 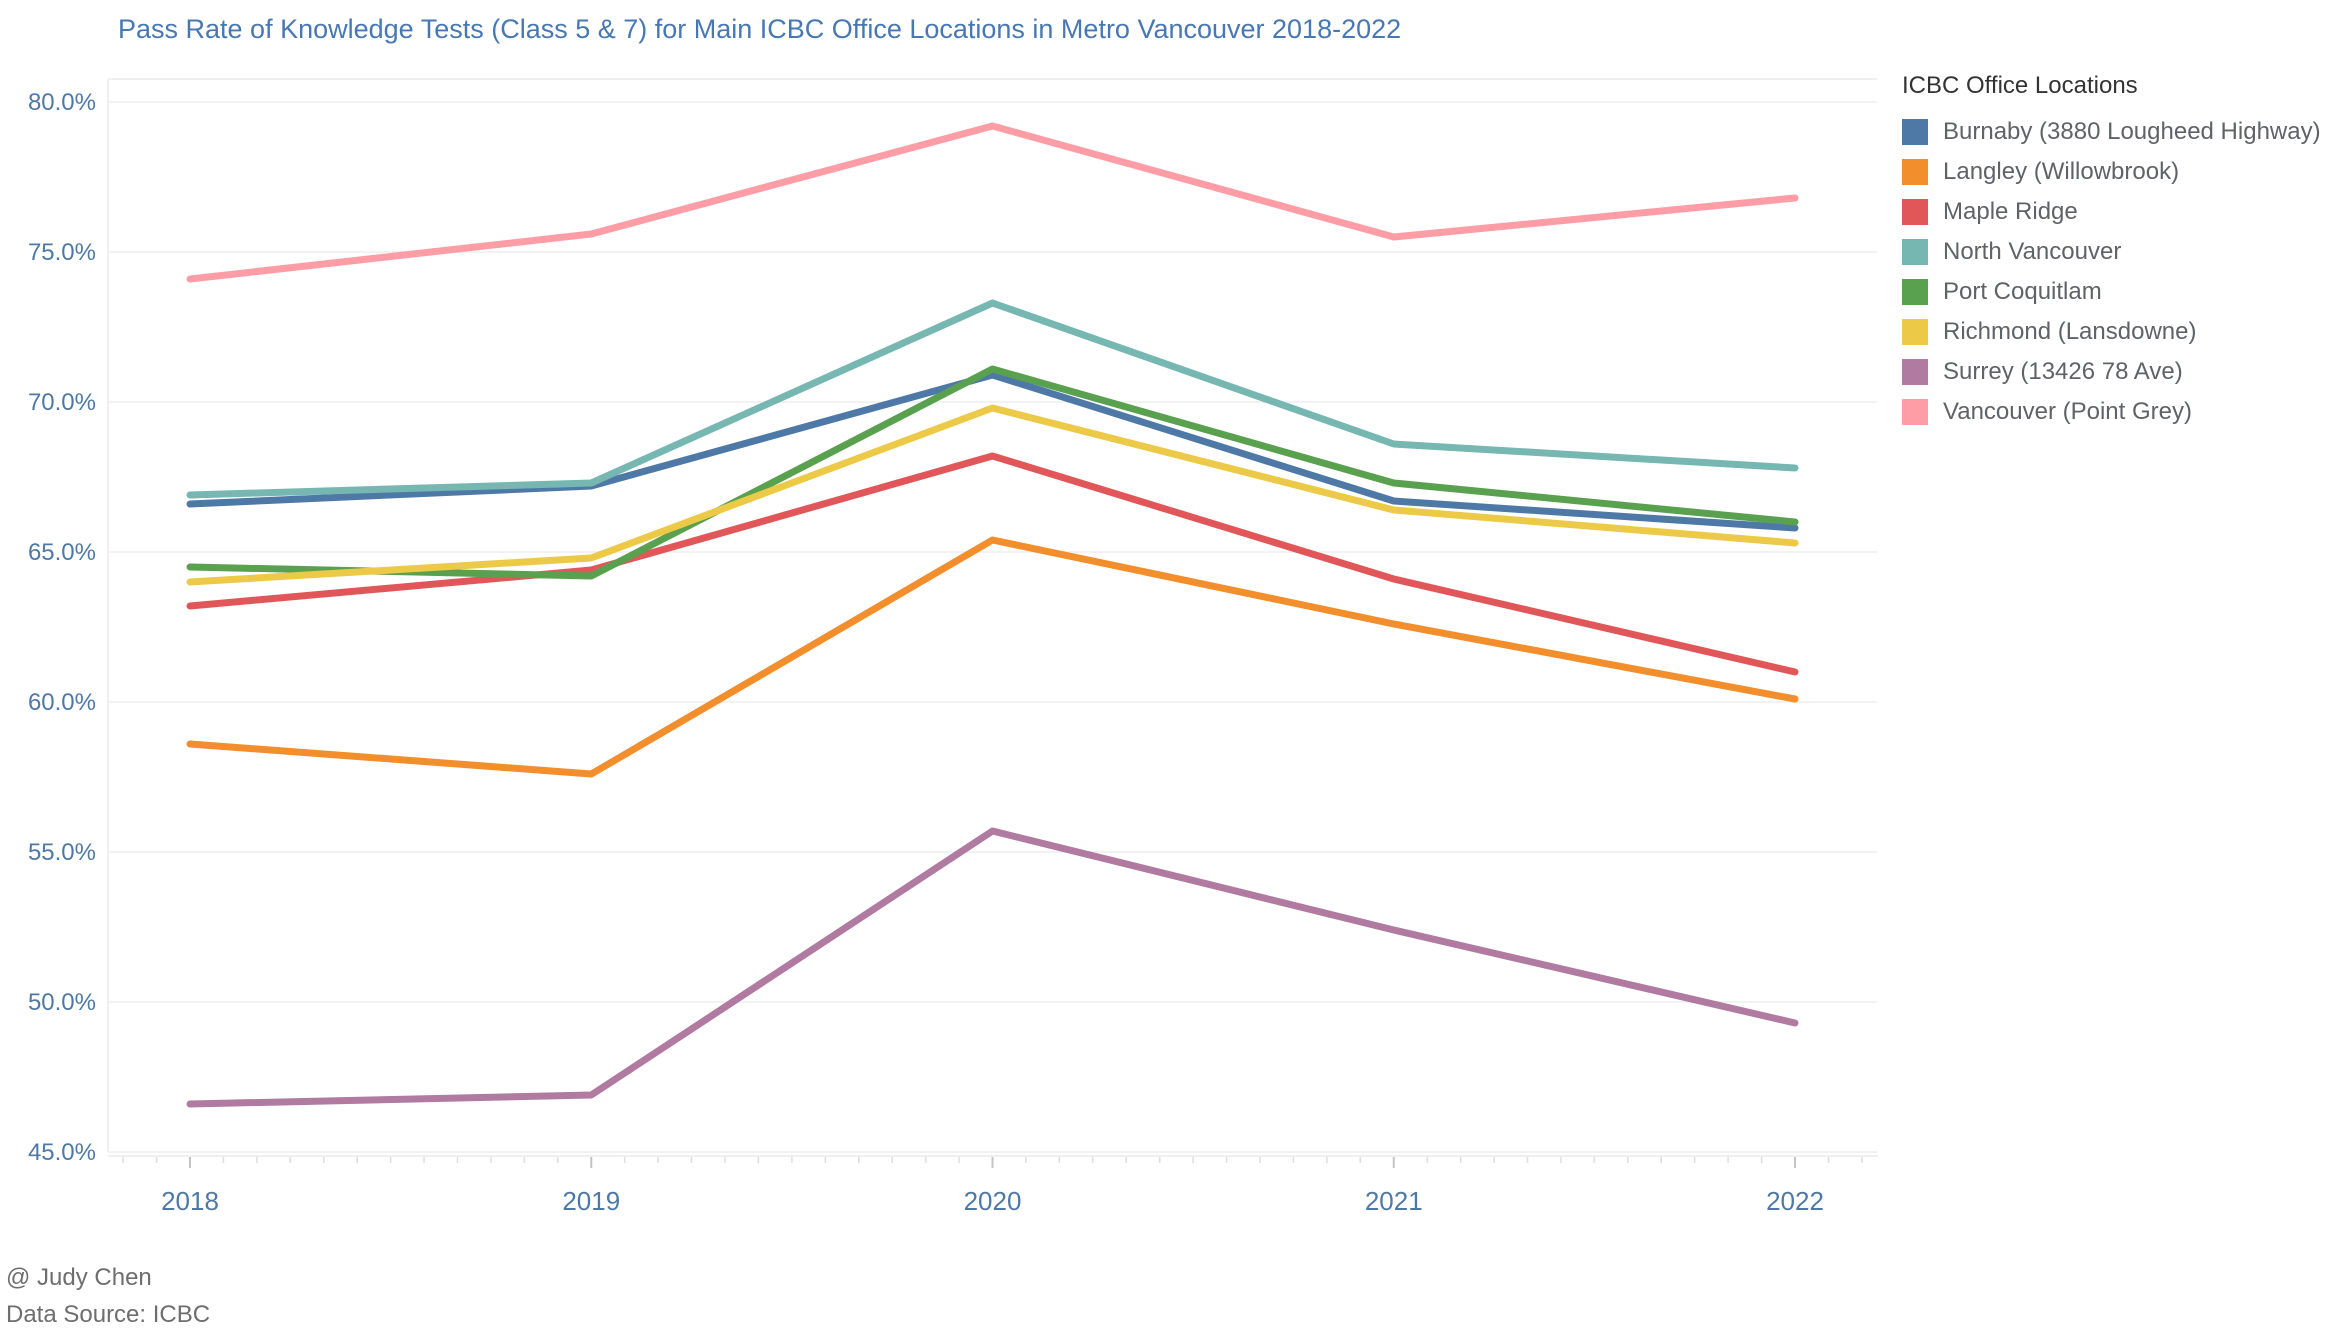 What do you see at coordinates (2070, 331) in the screenshot?
I see `legend-label: Richmond (Lansdowne)` at bounding box center [2070, 331].